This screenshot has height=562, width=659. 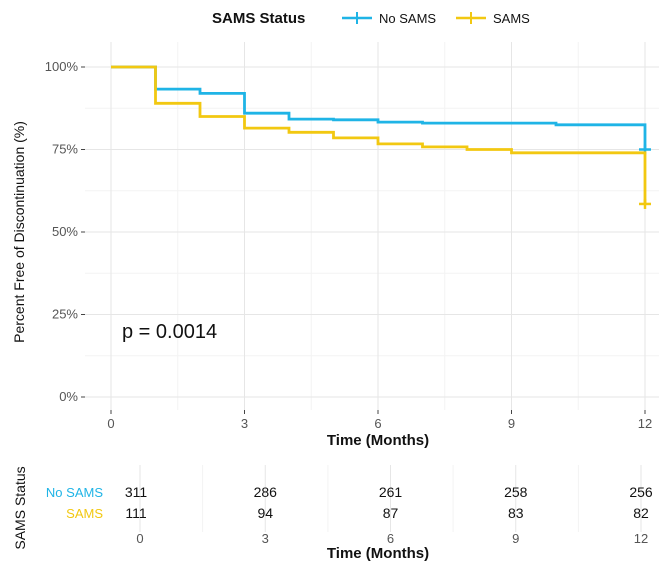 I want to click on y-axis: 0% 25% 50% 75% 100%, so click(x=65, y=231).